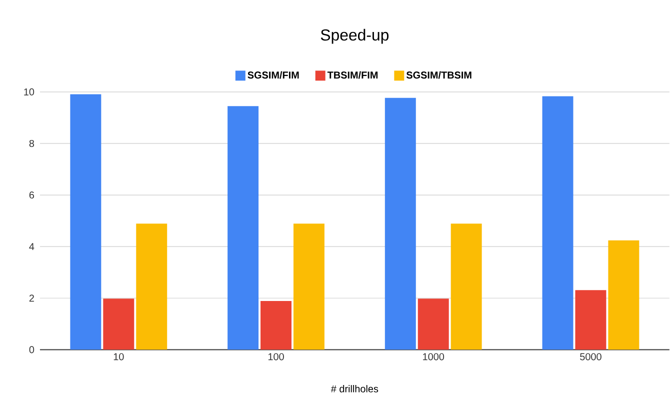  Describe the element at coordinates (352, 75) in the screenshot. I see `legend-label: TBSIM/FIM` at that location.